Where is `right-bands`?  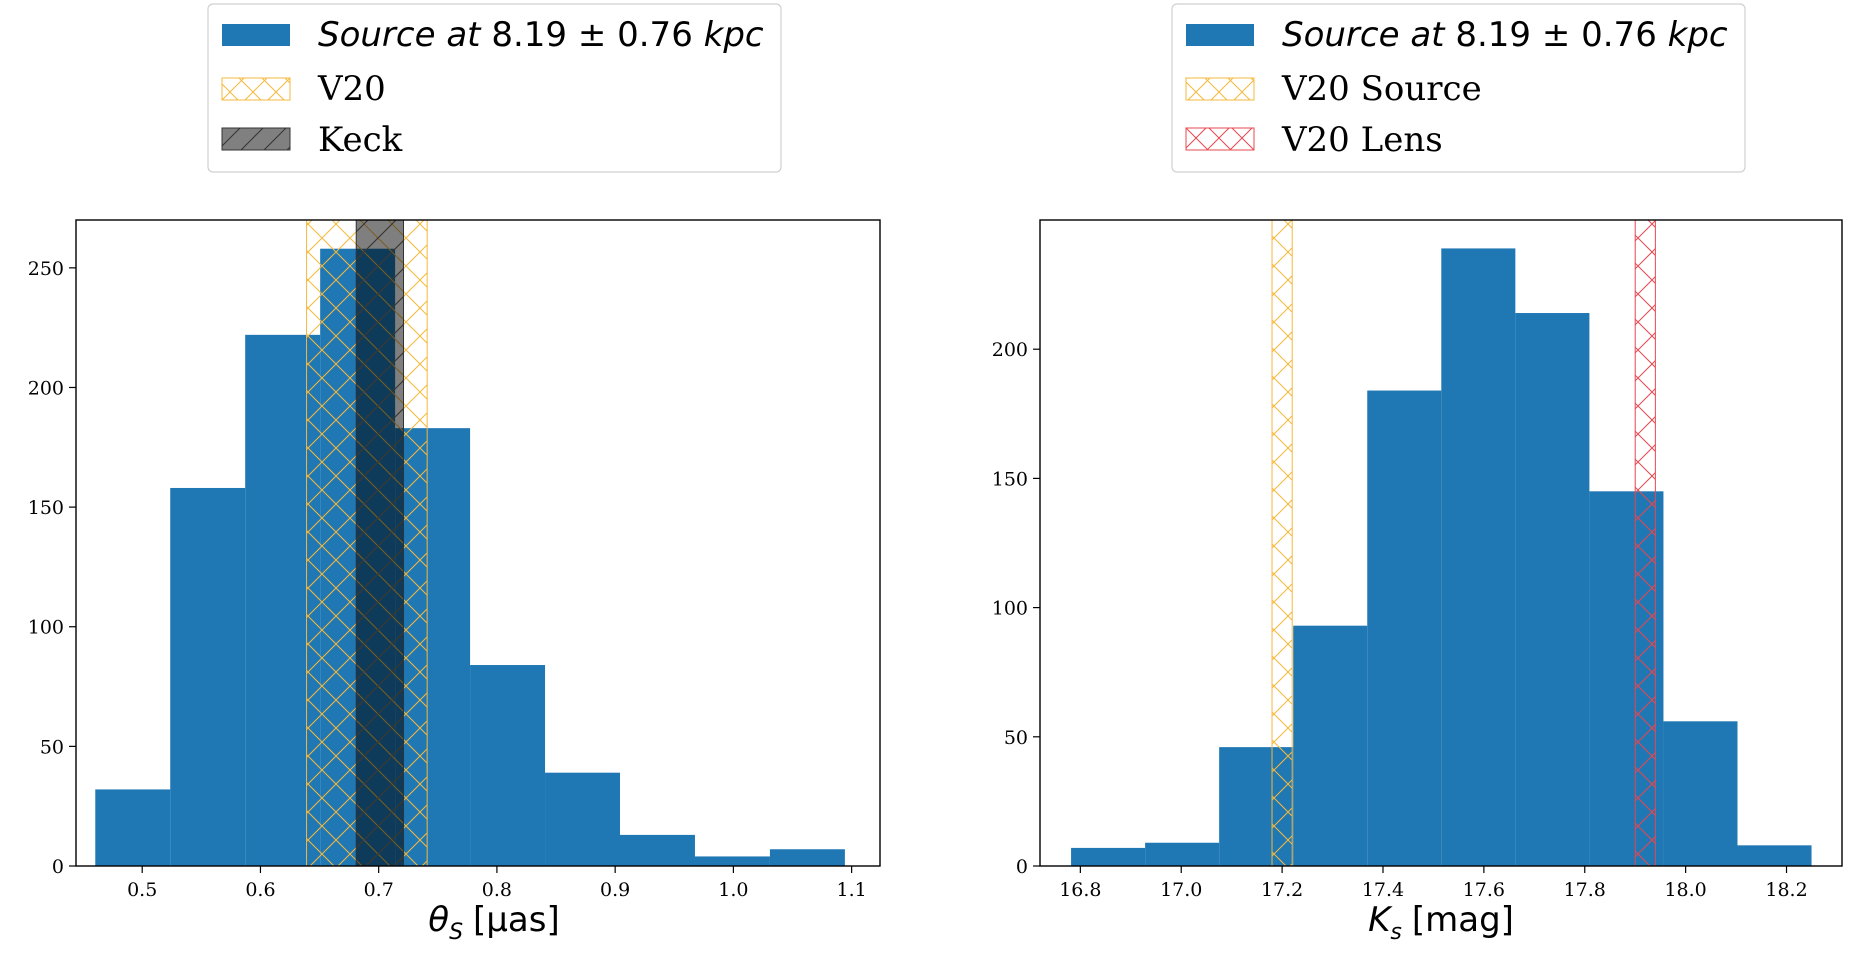
right-bands is located at coordinates (1463, 543).